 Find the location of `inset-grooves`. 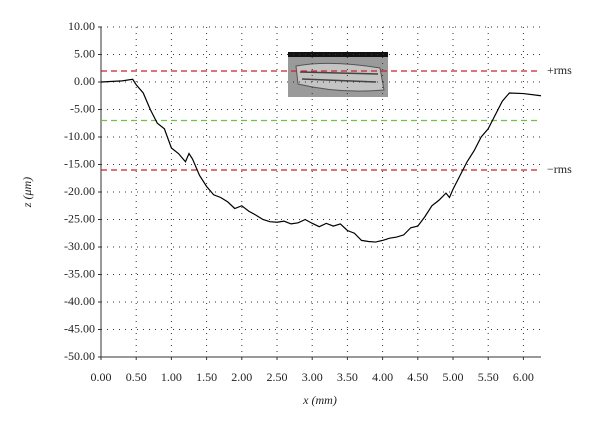

inset-grooves is located at coordinates (339, 77).